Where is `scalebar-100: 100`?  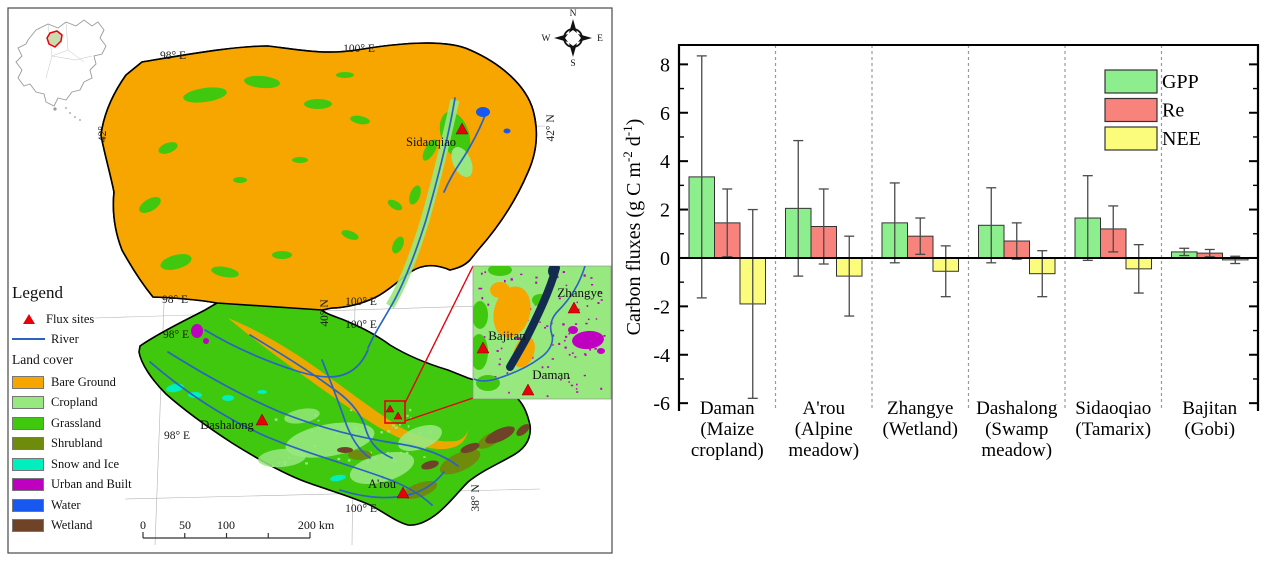 scalebar-100: 100 is located at coordinates (226, 525).